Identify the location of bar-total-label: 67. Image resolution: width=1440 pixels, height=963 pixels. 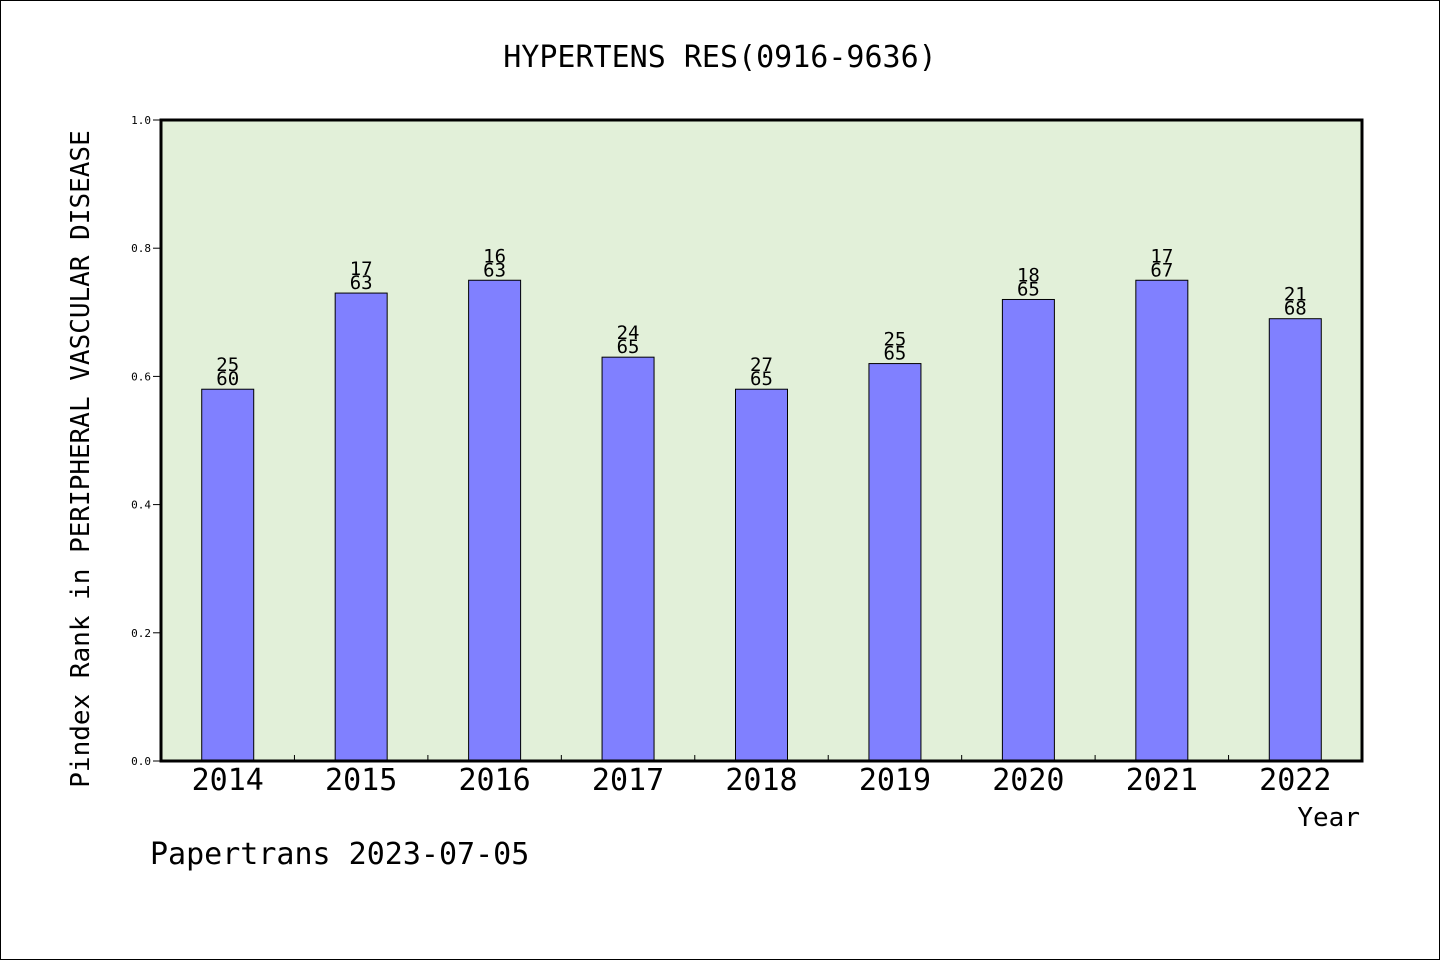
(1161, 270).